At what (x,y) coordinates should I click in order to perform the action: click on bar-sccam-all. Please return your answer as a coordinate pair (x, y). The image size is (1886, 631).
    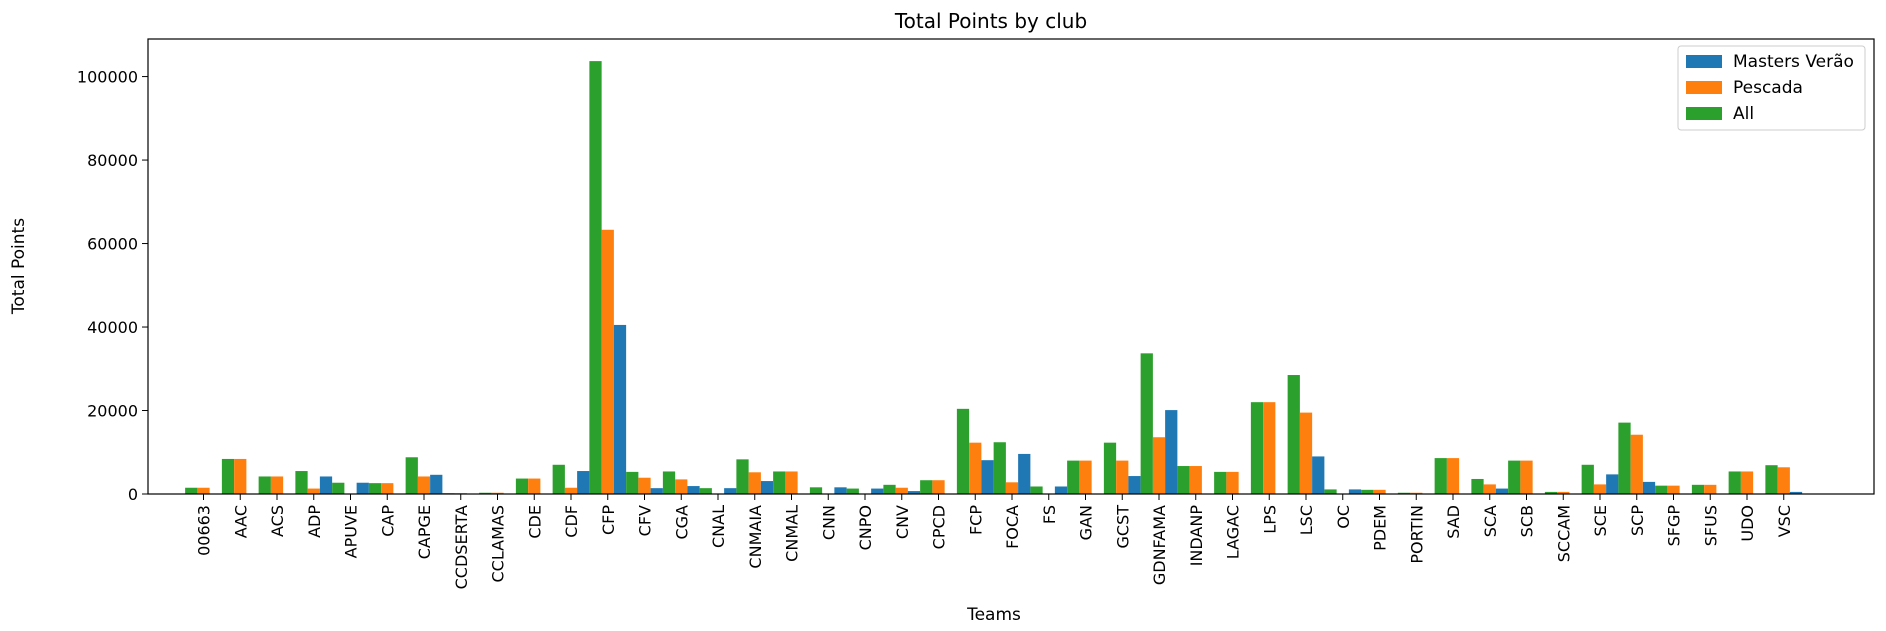
    Looking at the image, I should click on (1551, 492).